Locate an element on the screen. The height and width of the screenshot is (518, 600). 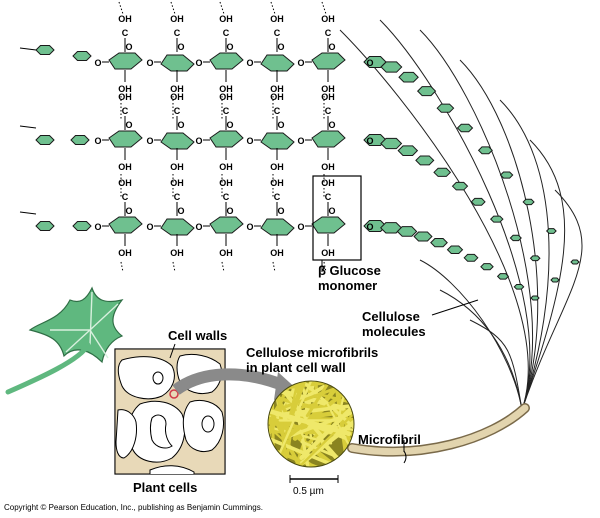
microfibrils-label-line1: Cellulose microfibrils is located at coordinates (312, 352).